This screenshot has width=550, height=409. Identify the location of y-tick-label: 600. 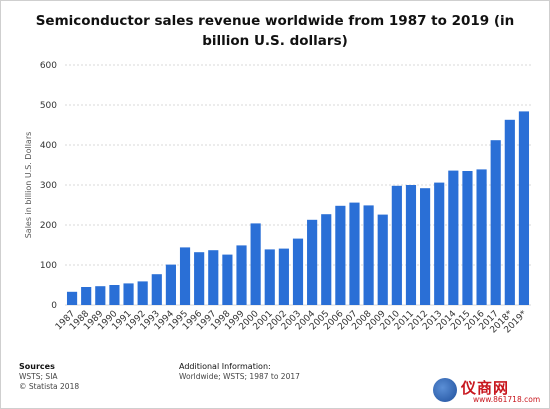
(48, 66).